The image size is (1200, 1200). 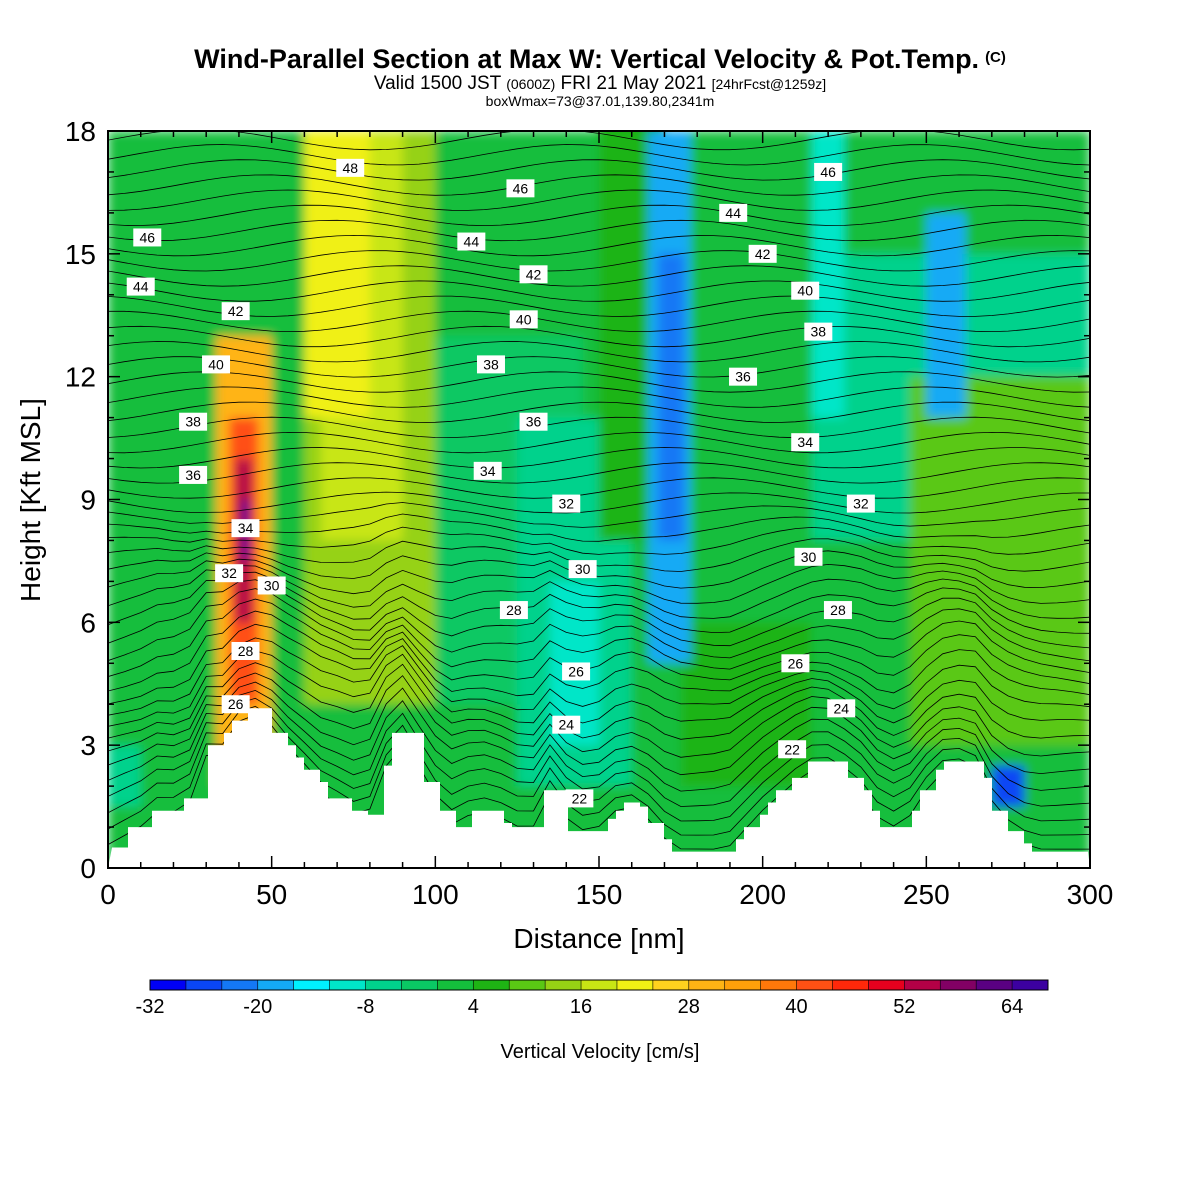 What do you see at coordinates (689, 1007) in the screenshot?
I see `colorbar-tick-label: 28` at bounding box center [689, 1007].